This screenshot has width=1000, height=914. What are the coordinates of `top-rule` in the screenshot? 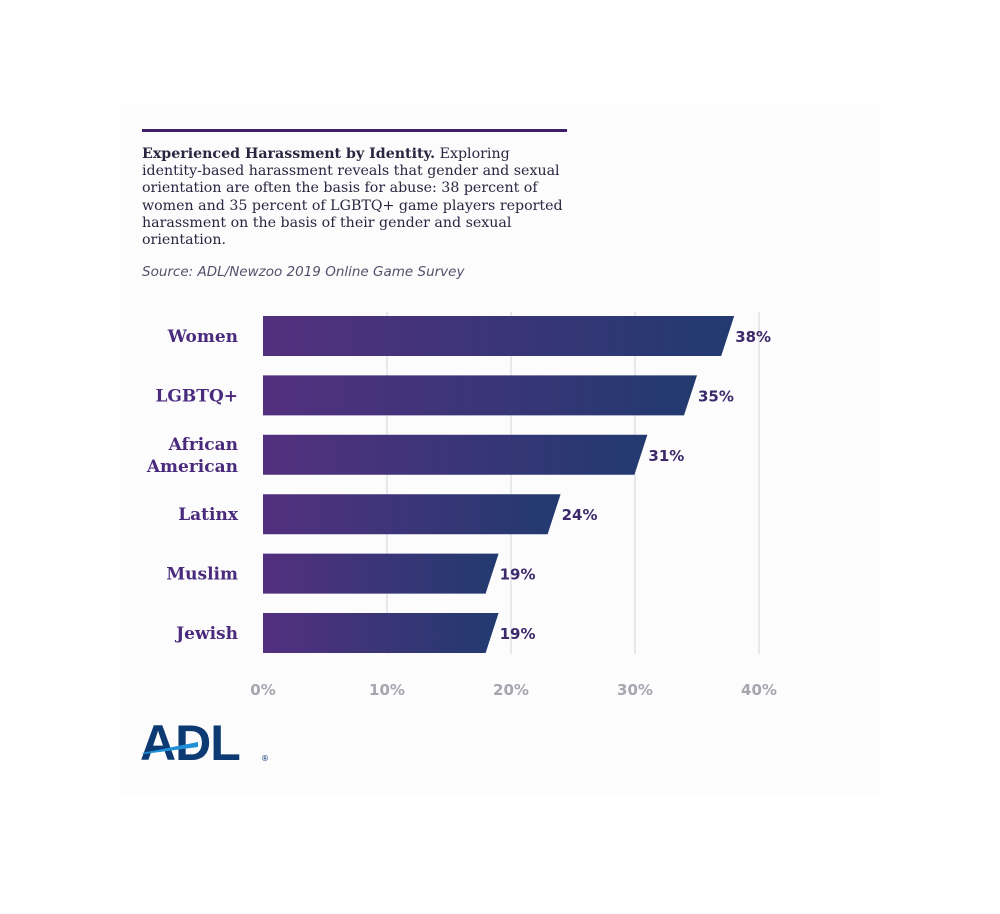 It's located at (354, 130).